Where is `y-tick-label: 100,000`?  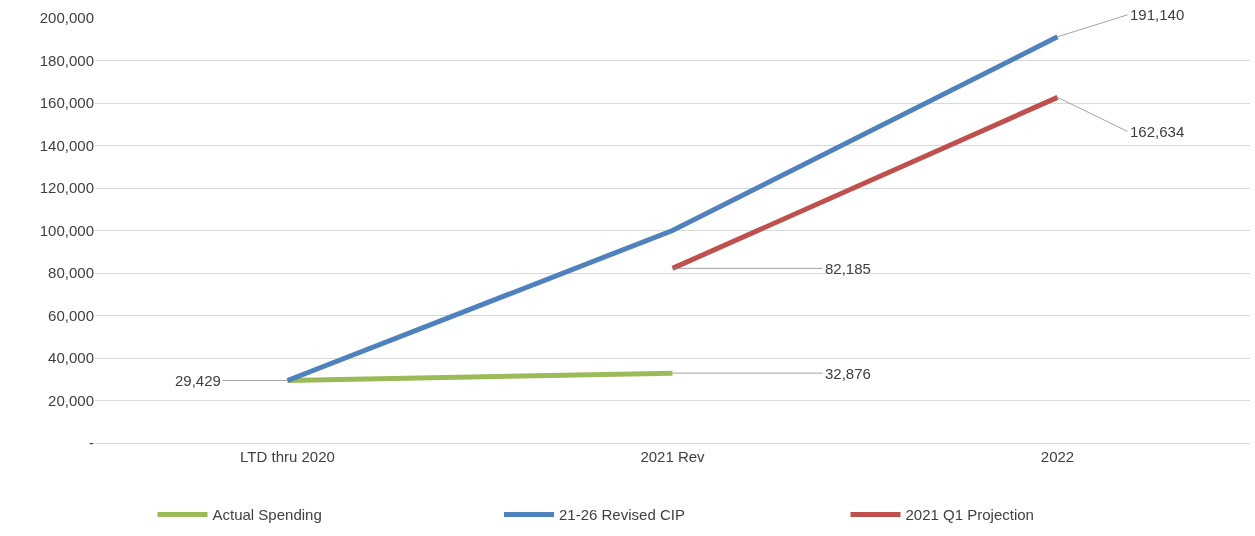 y-tick-label: 100,000 is located at coordinates (66, 230).